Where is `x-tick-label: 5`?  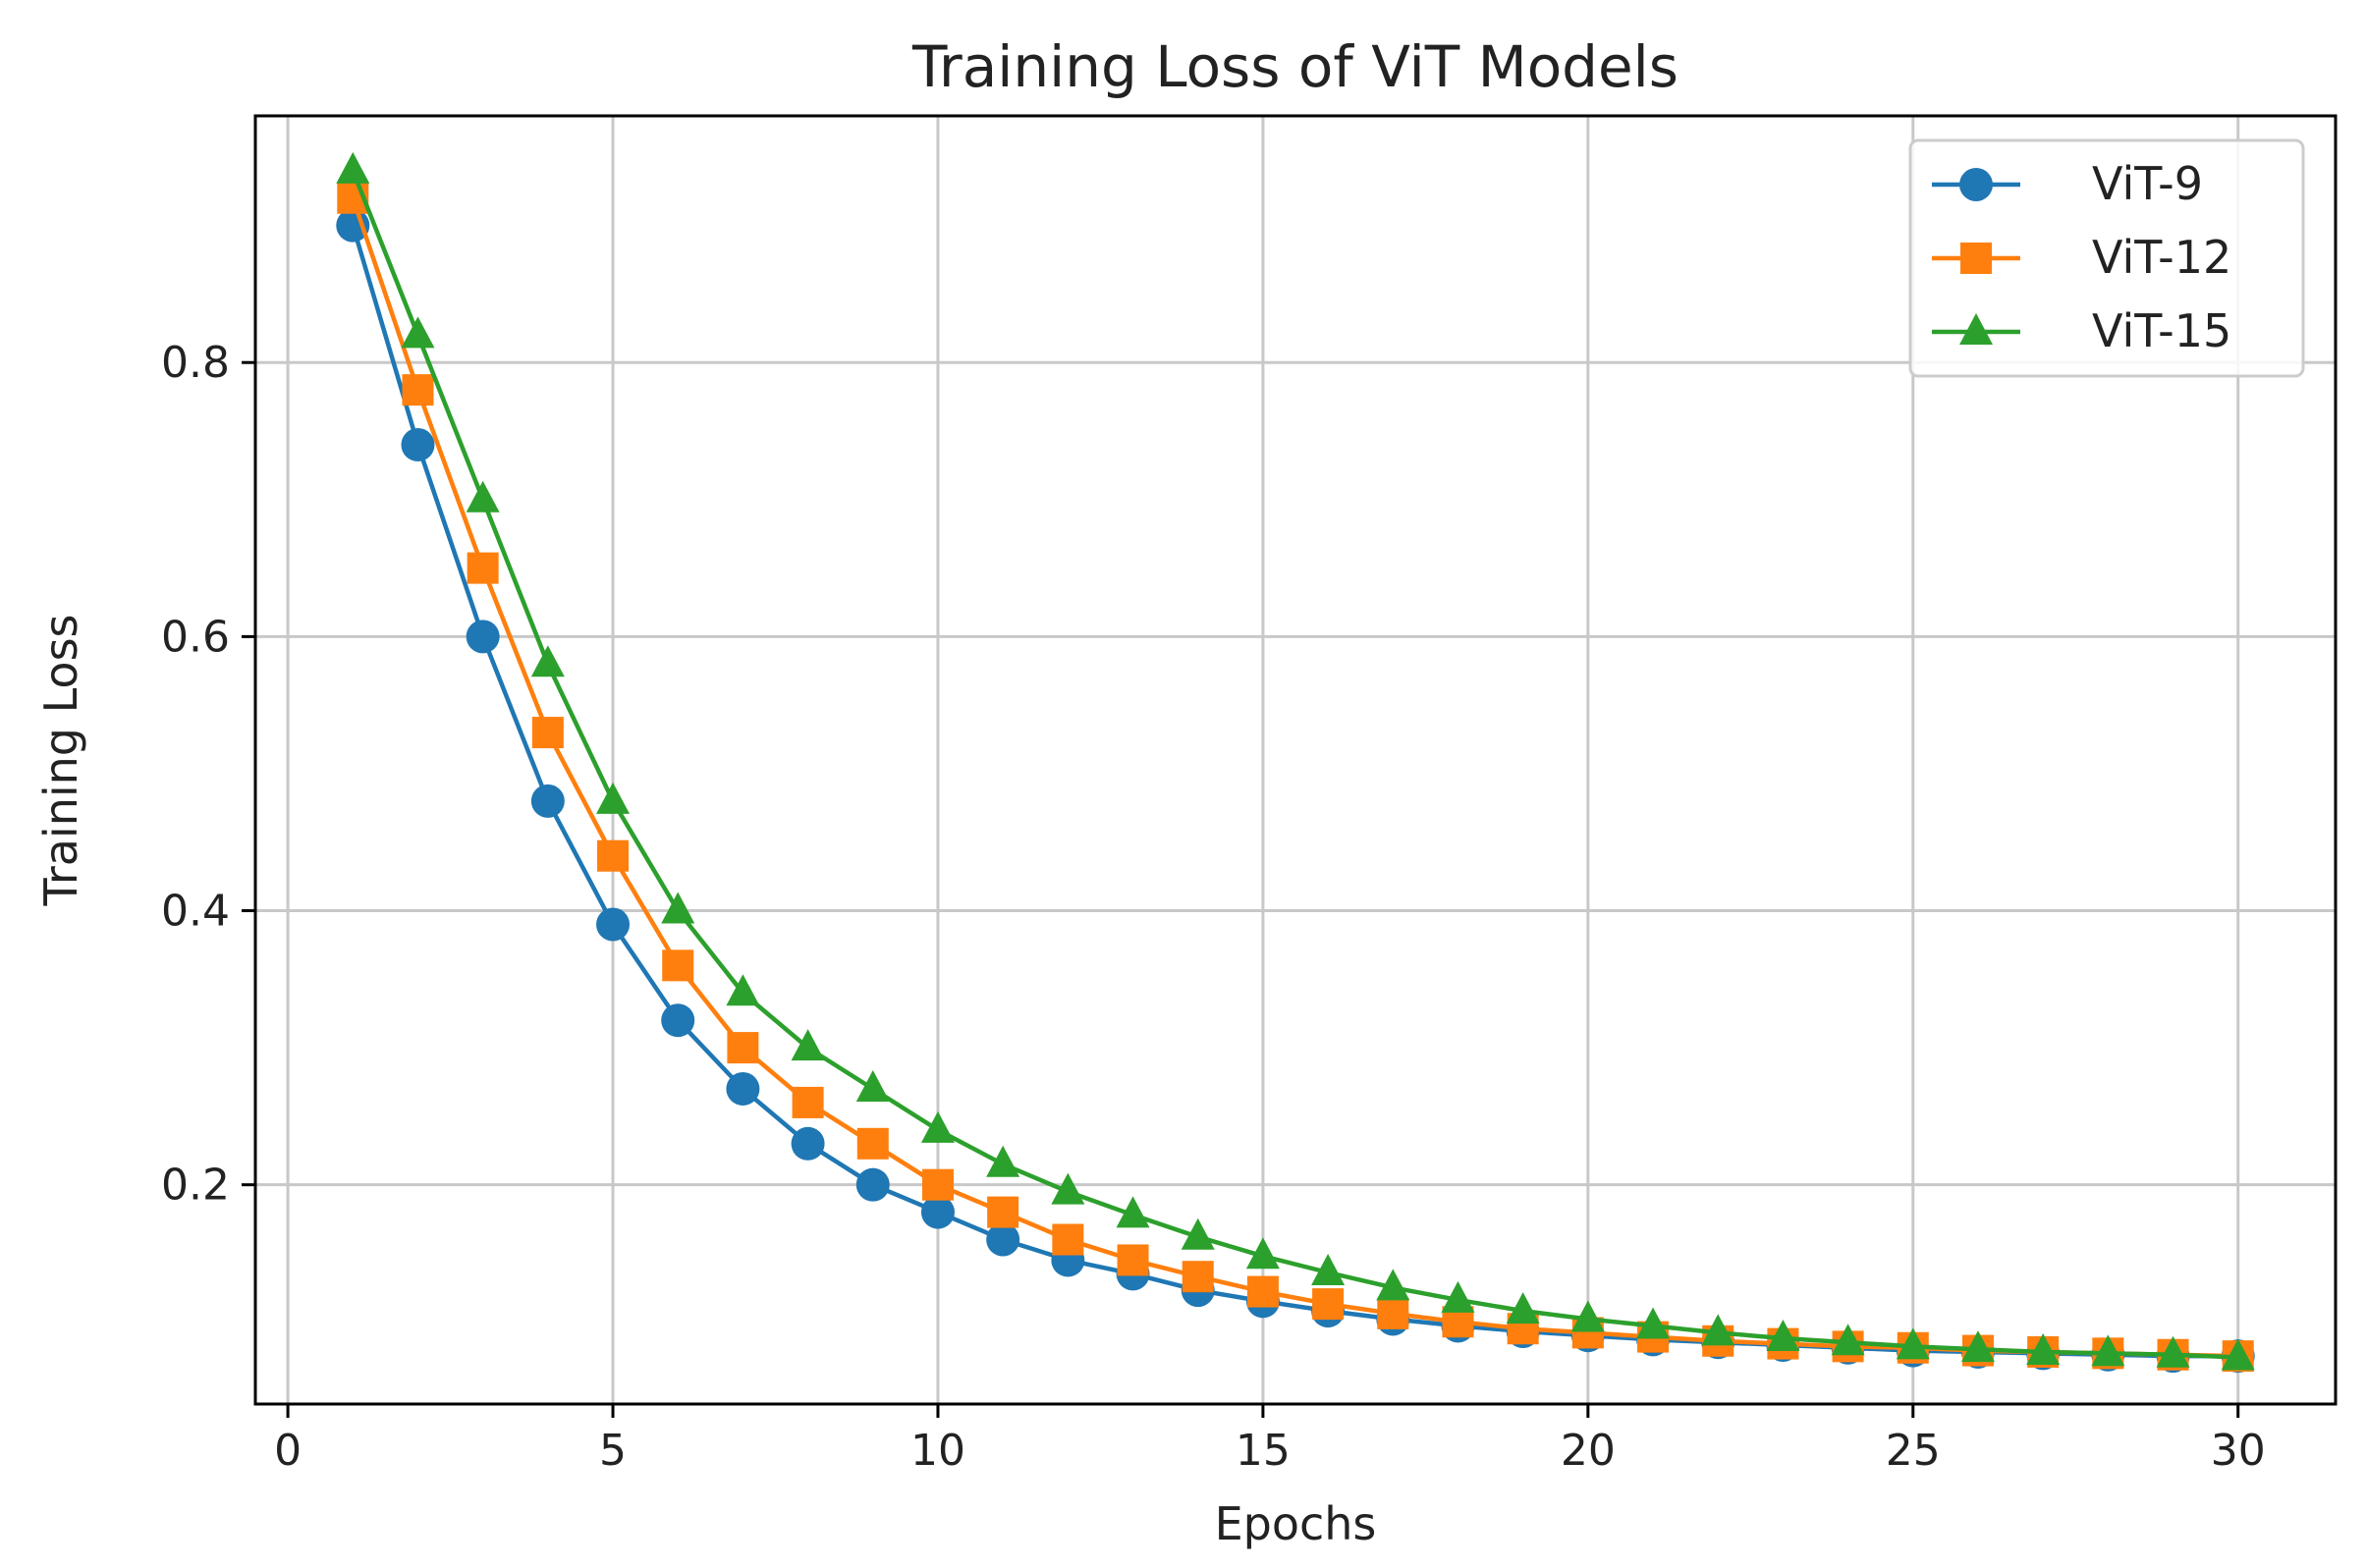 x-tick-label: 5 is located at coordinates (613, 1451).